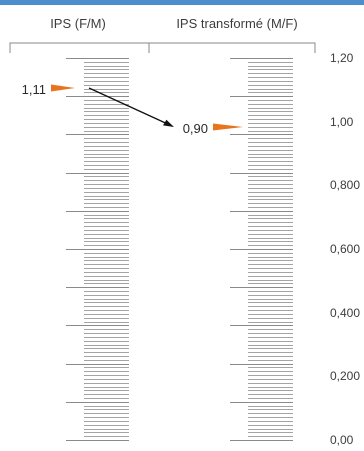  I want to click on left-value-label: 1,11, so click(34, 89).